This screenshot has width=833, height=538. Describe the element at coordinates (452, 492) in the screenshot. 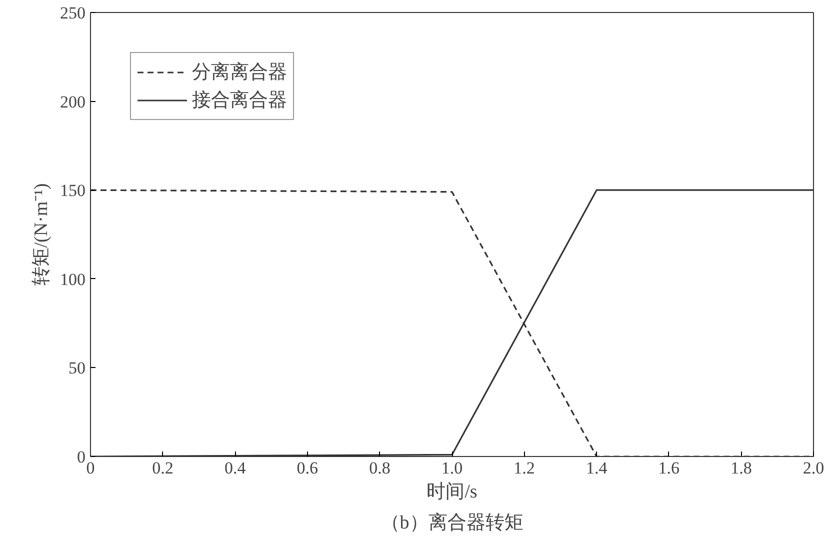

I see `x-axis-title: 时间/s` at that location.